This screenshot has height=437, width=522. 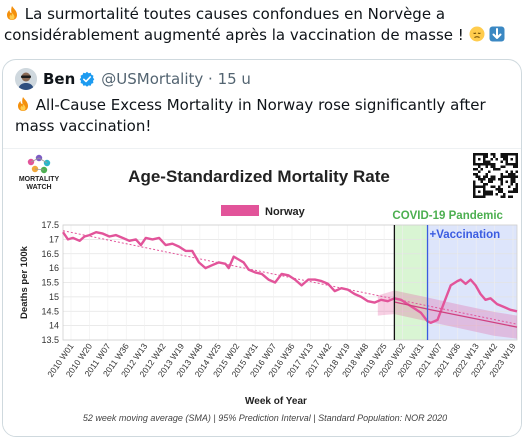 I want to click on baseline-projection-line, so click(x=456, y=314).